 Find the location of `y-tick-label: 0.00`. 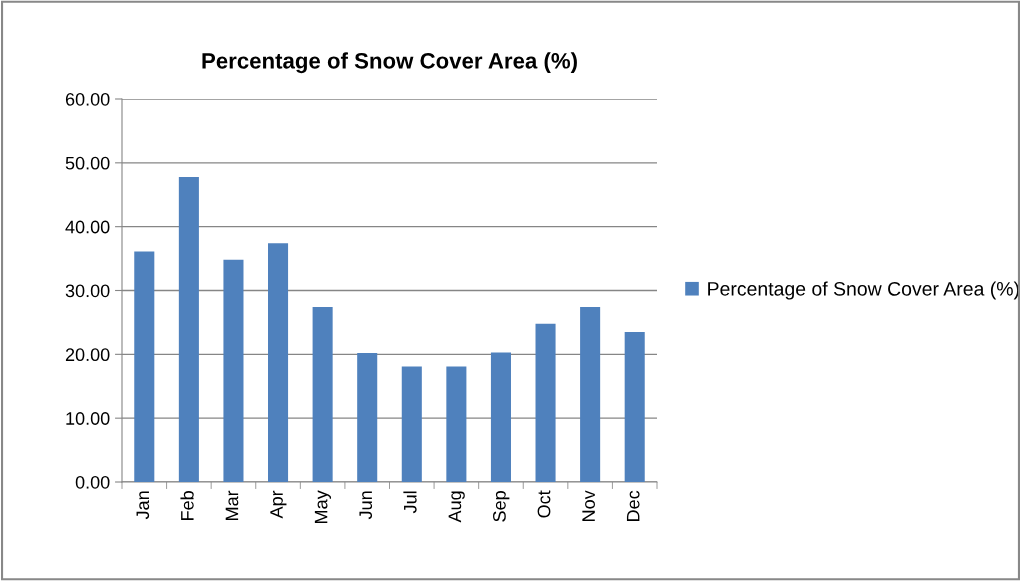

y-tick-label: 0.00 is located at coordinates (92, 482).